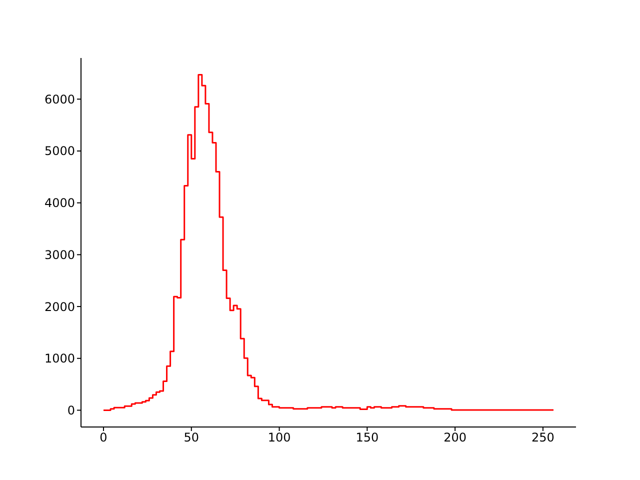 The image size is (640, 480). Describe the element at coordinates (59, 151) in the screenshot. I see `y-tick-label: 5000` at that location.